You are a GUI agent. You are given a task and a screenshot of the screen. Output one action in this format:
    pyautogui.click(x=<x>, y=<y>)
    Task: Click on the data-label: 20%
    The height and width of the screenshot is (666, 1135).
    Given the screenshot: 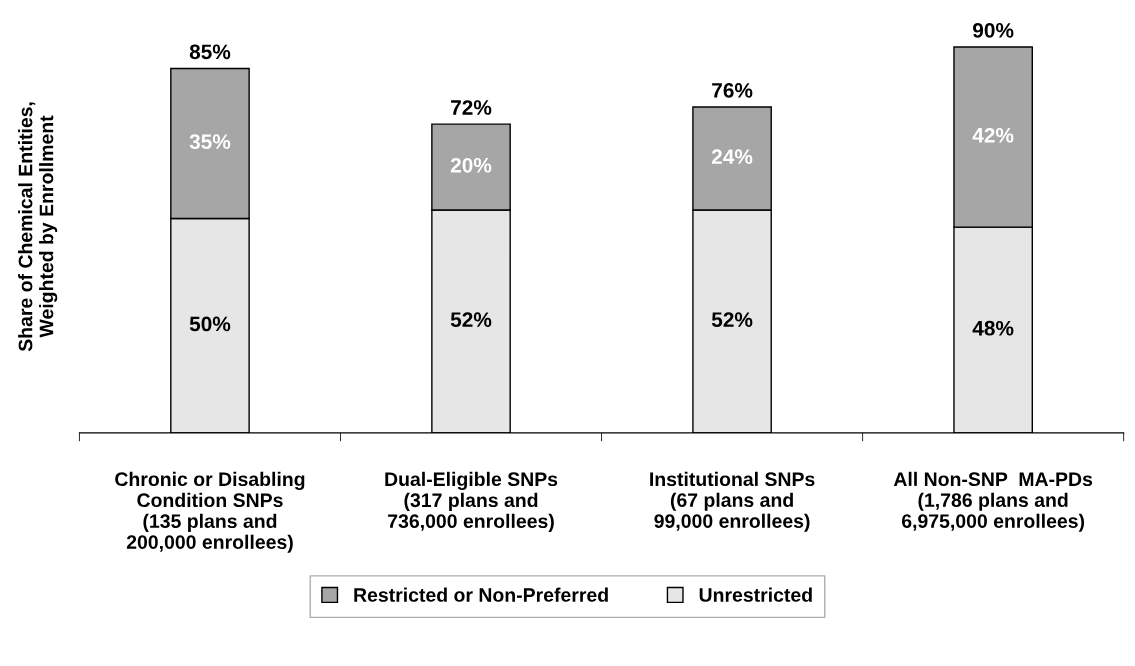 What is the action you would take?
    pyautogui.click(x=471, y=165)
    